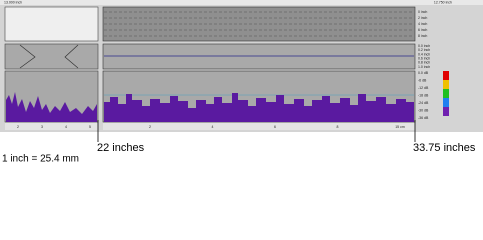  Describe the element at coordinates (444, 148) in the screenshot. I see `end-label: 33.75 inches` at that location.